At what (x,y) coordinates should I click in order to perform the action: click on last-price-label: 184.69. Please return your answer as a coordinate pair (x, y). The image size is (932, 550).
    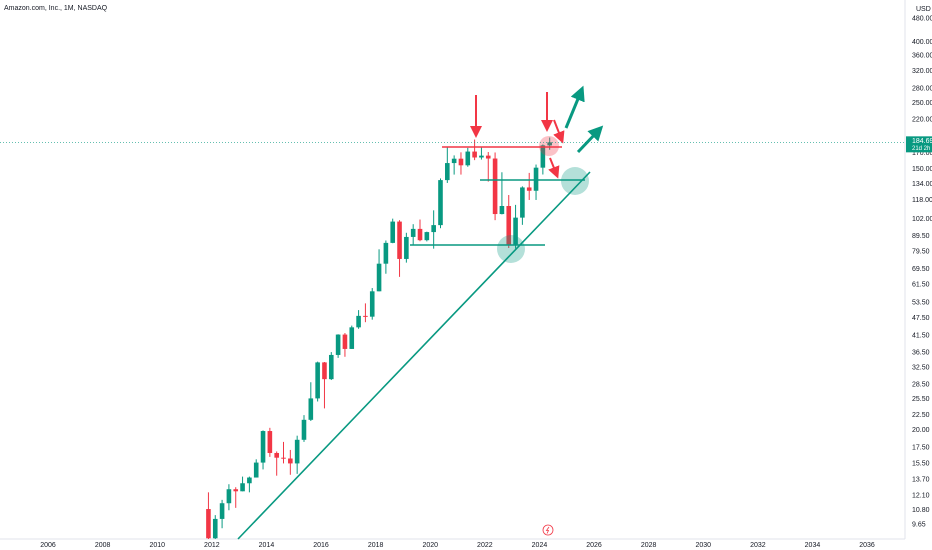
    Looking at the image, I should click on (922, 141).